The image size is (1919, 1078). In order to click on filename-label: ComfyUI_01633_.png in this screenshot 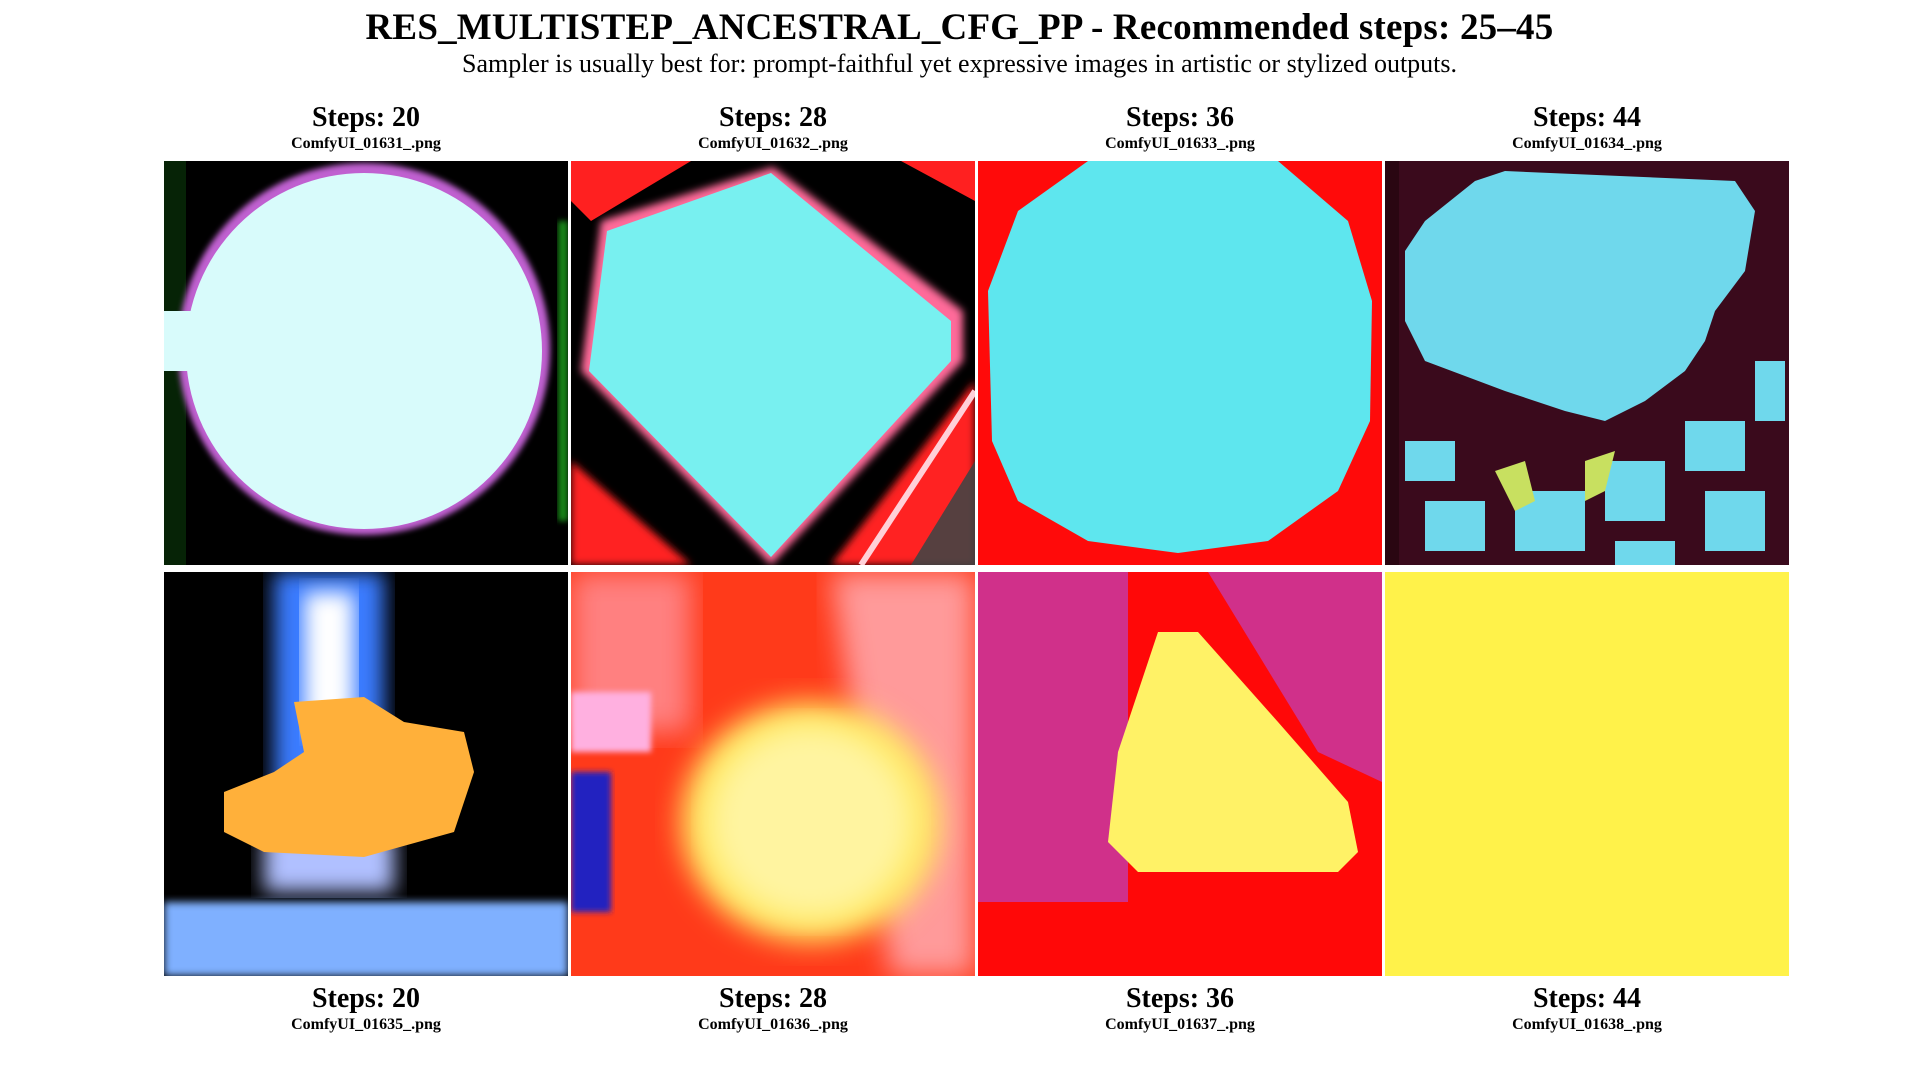, I will do `click(1180, 143)`.